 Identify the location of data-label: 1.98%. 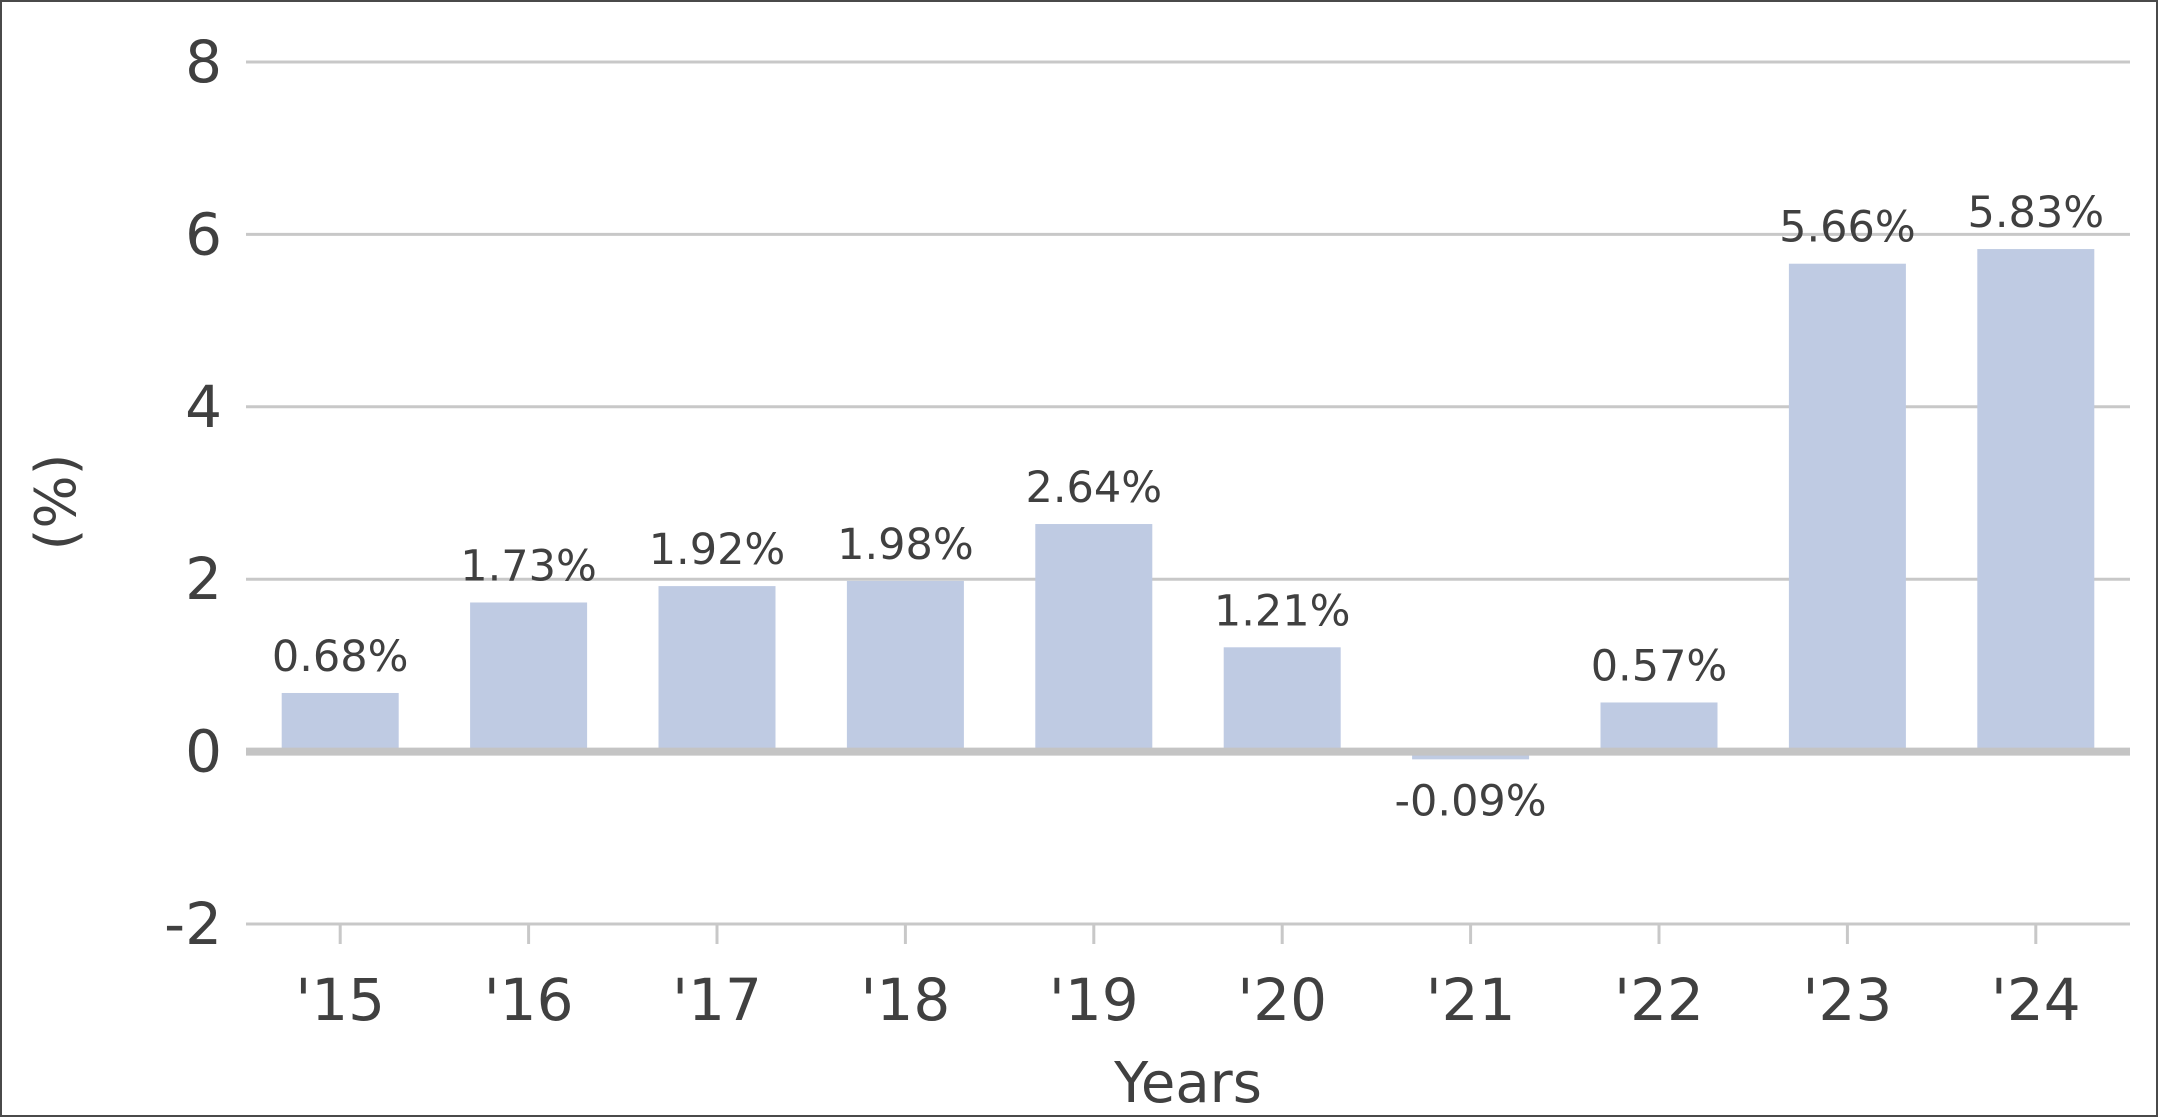
(905, 545).